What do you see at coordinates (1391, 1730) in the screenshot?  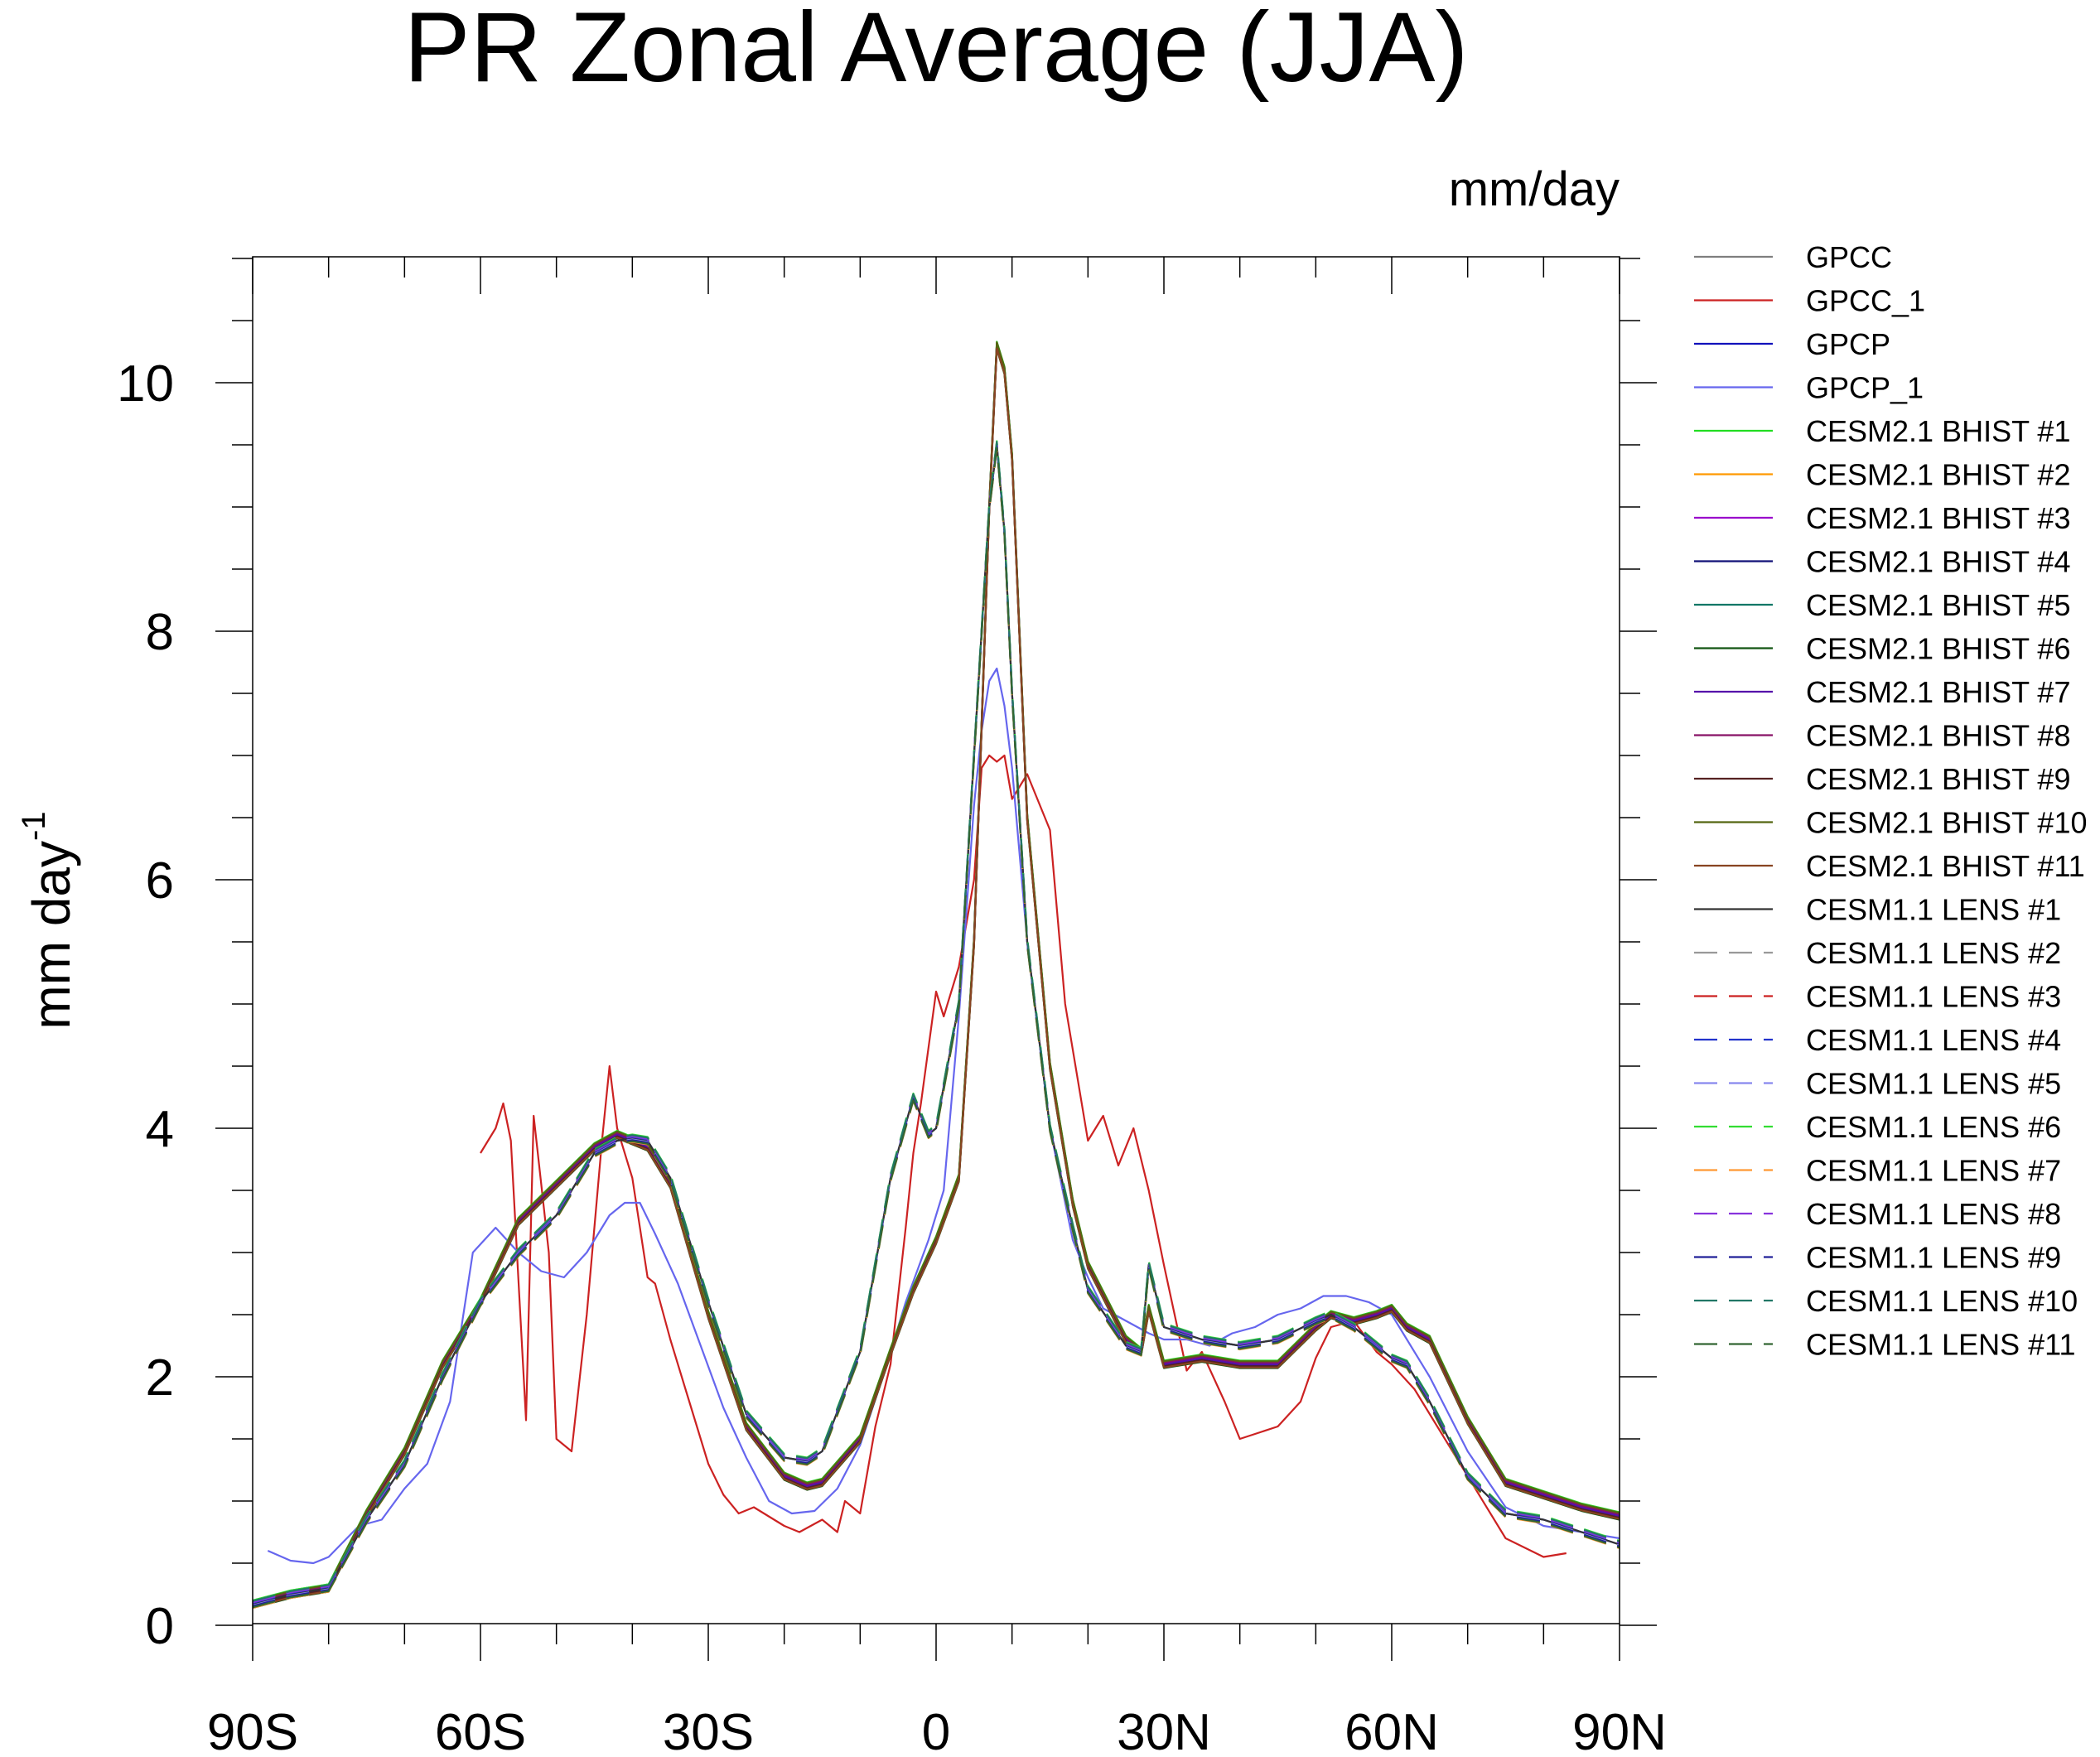 I see `x-tick-label: 60N` at bounding box center [1391, 1730].